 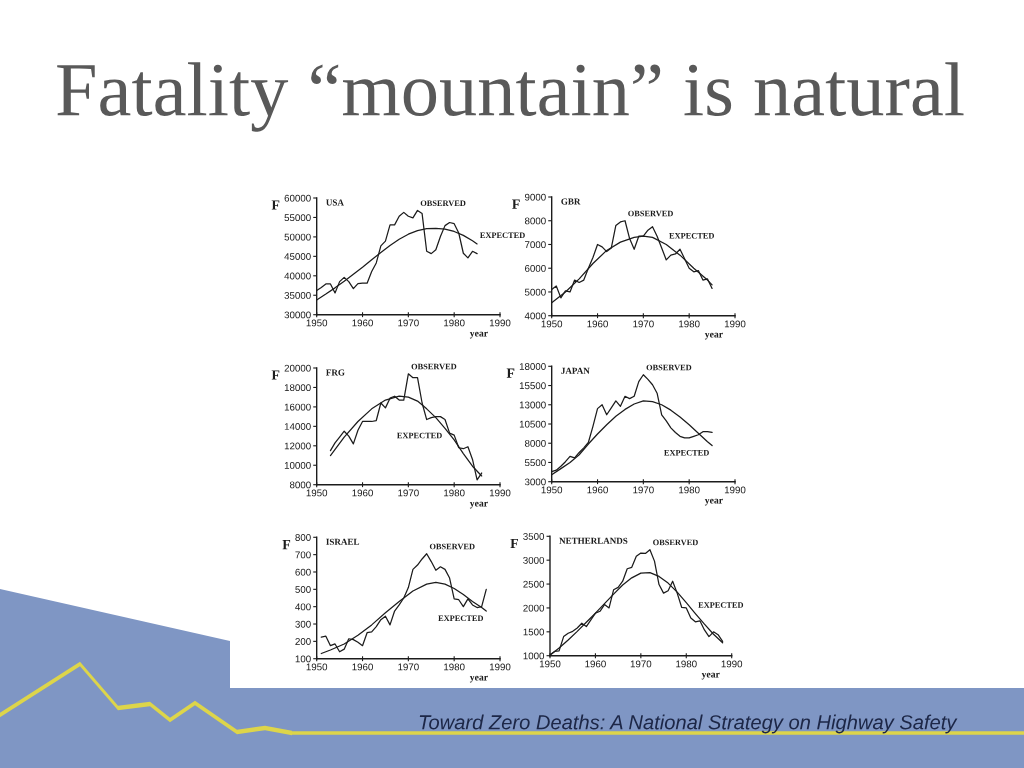 I want to click on y-tick-label: 30000, so click(x=297, y=315).